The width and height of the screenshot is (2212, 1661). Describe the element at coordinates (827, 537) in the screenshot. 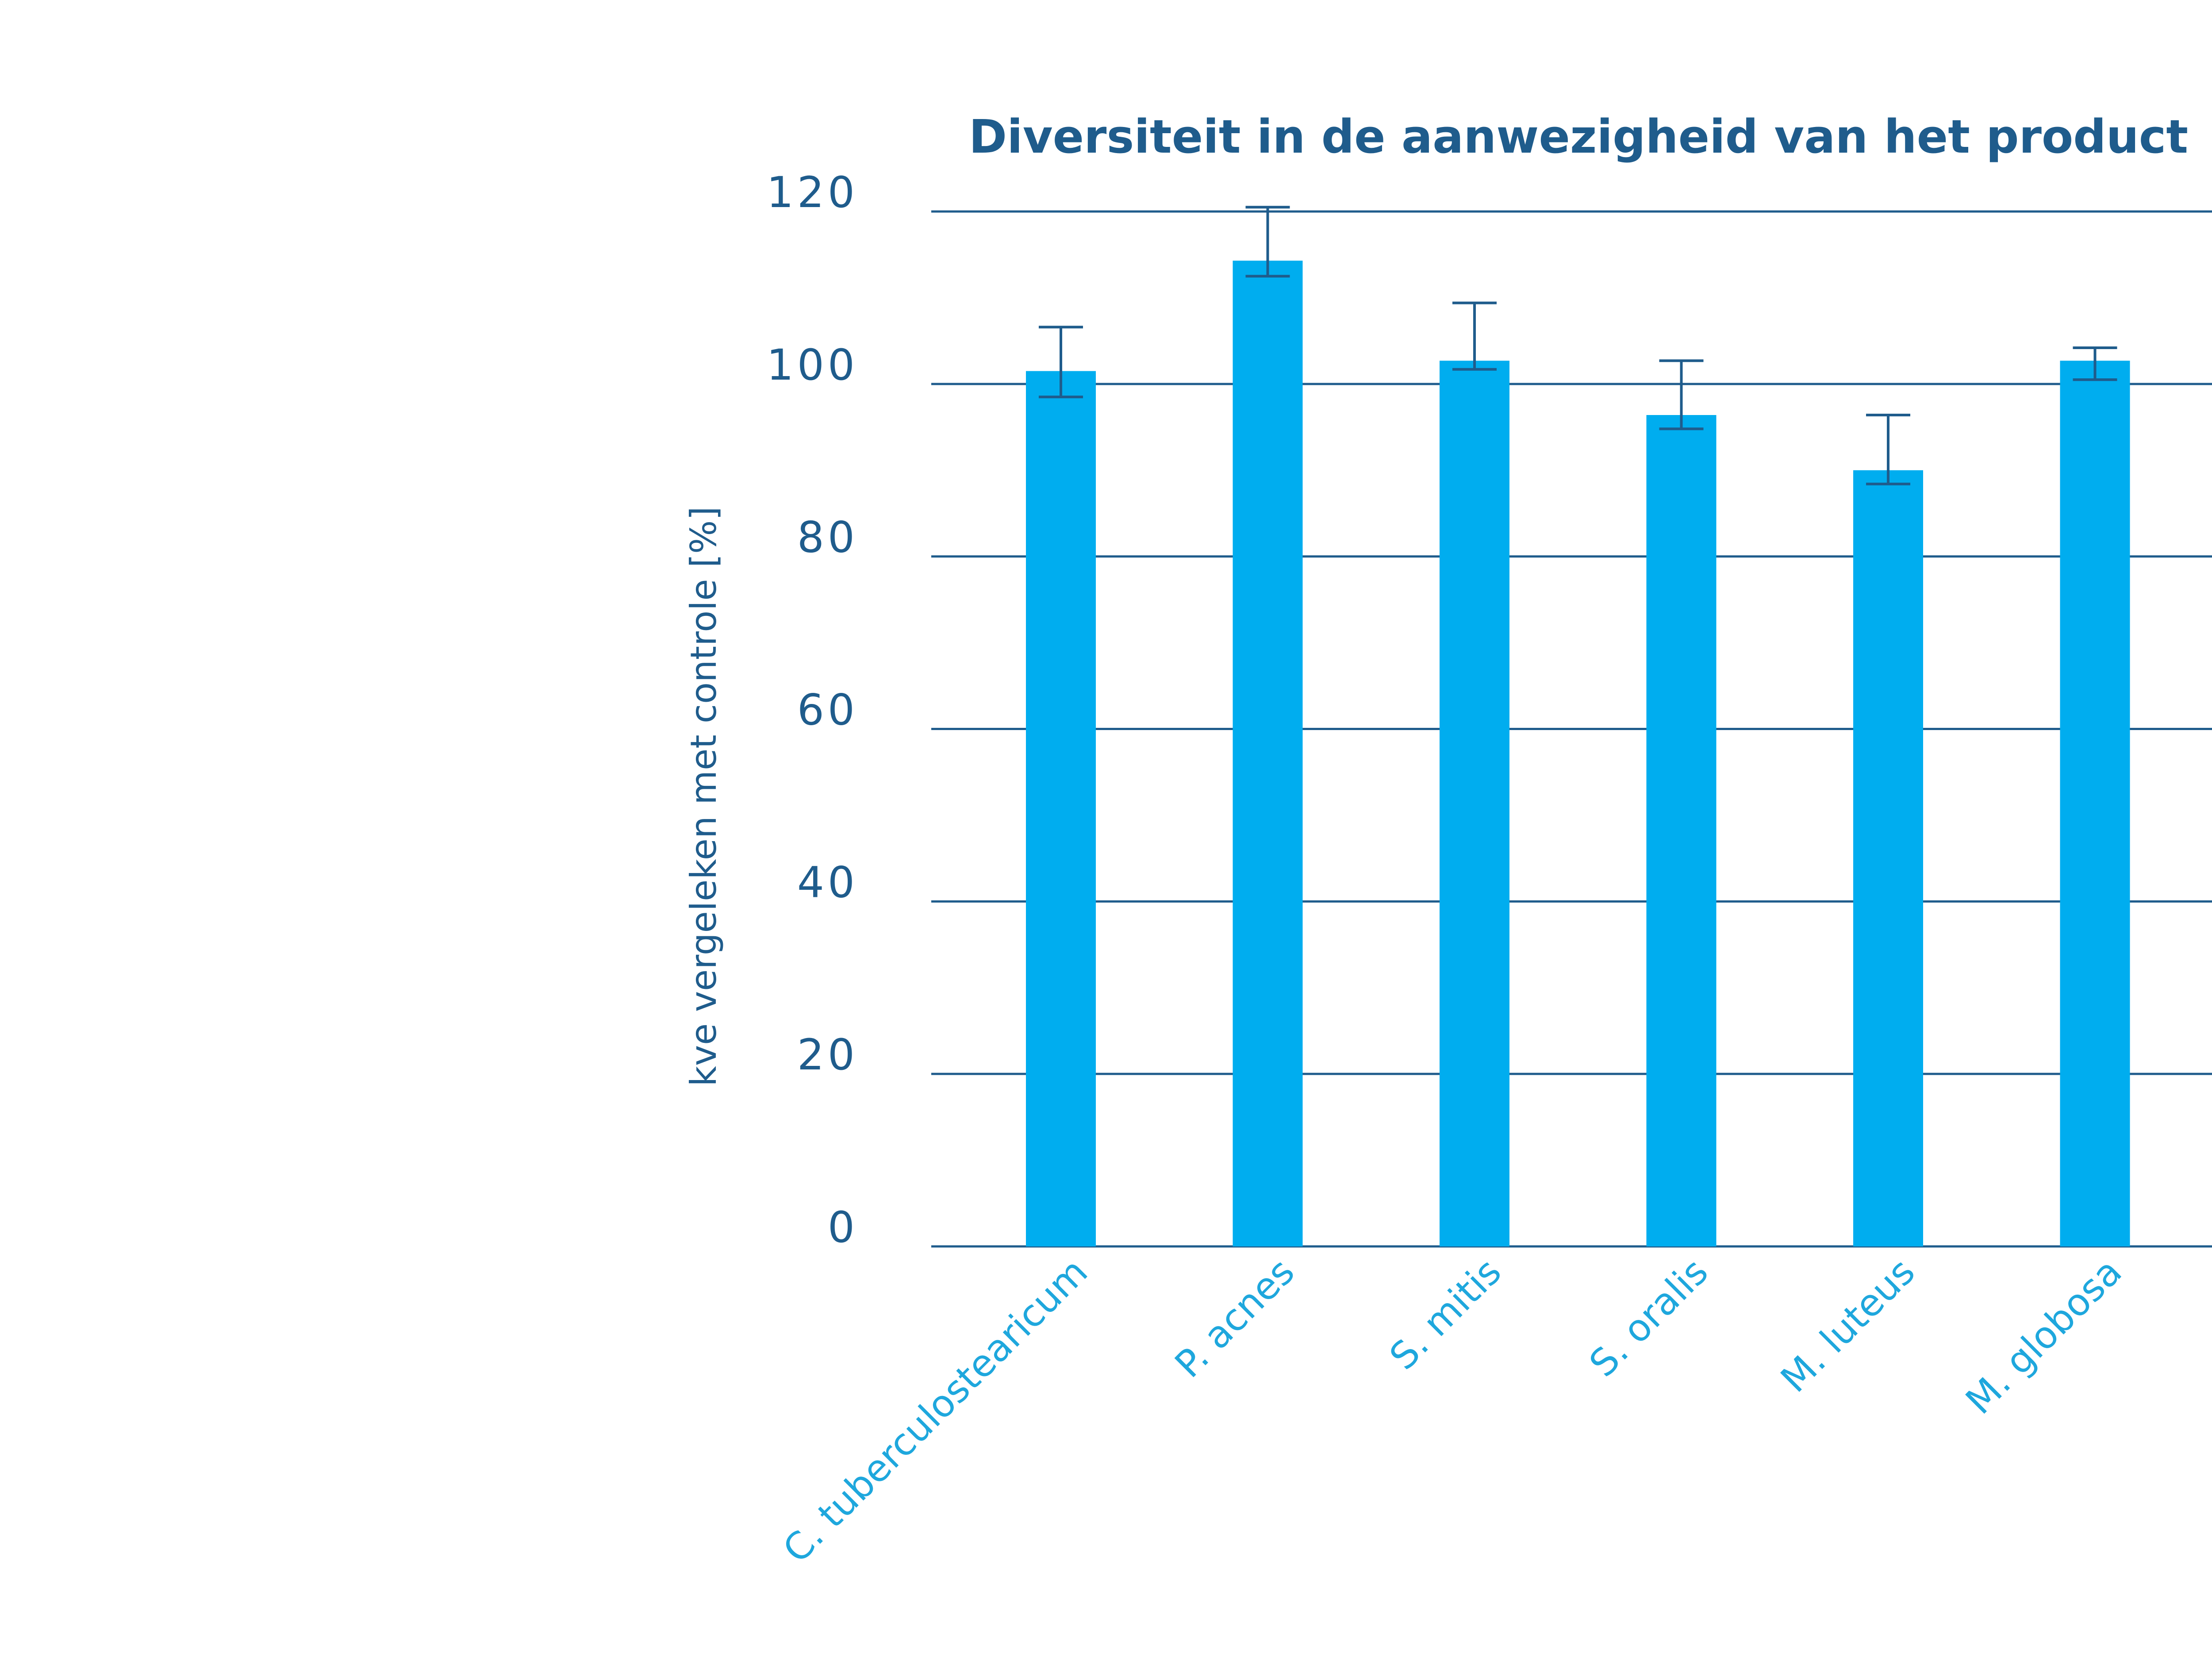

I see `y-tick-label: 80` at that location.